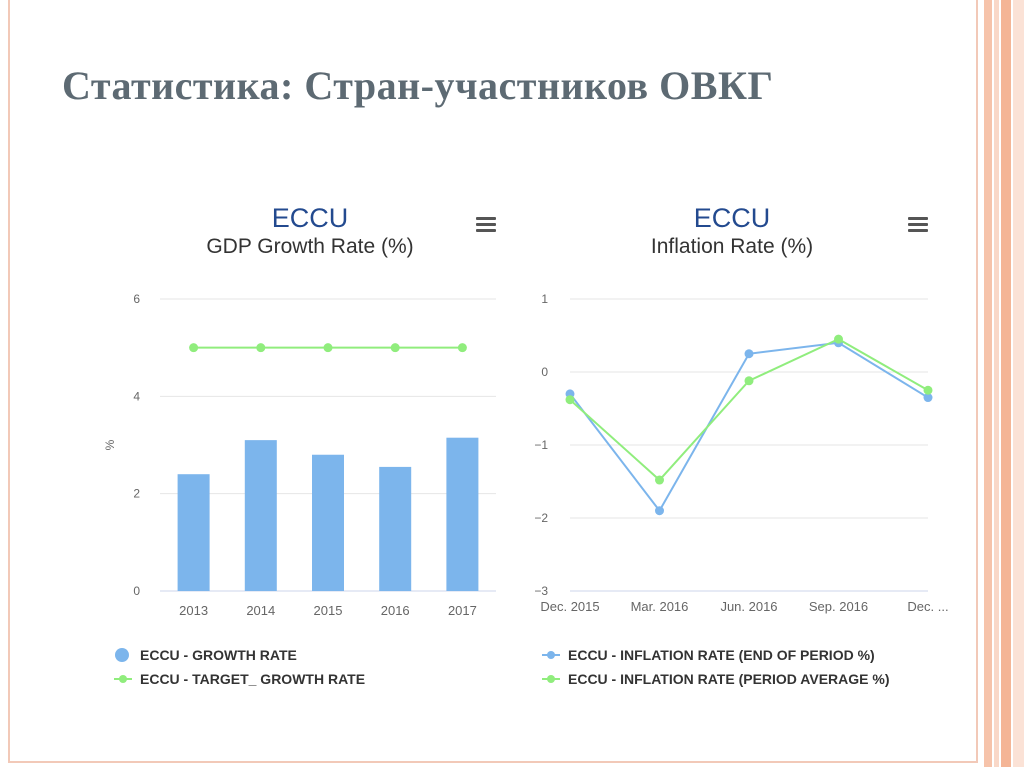 This screenshot has height=767, width=1024. I want to click on legend-item-inflation-period-average: ECCU - INFLATION RATE (PERIOD AVERAGE %), so click(715, 679).